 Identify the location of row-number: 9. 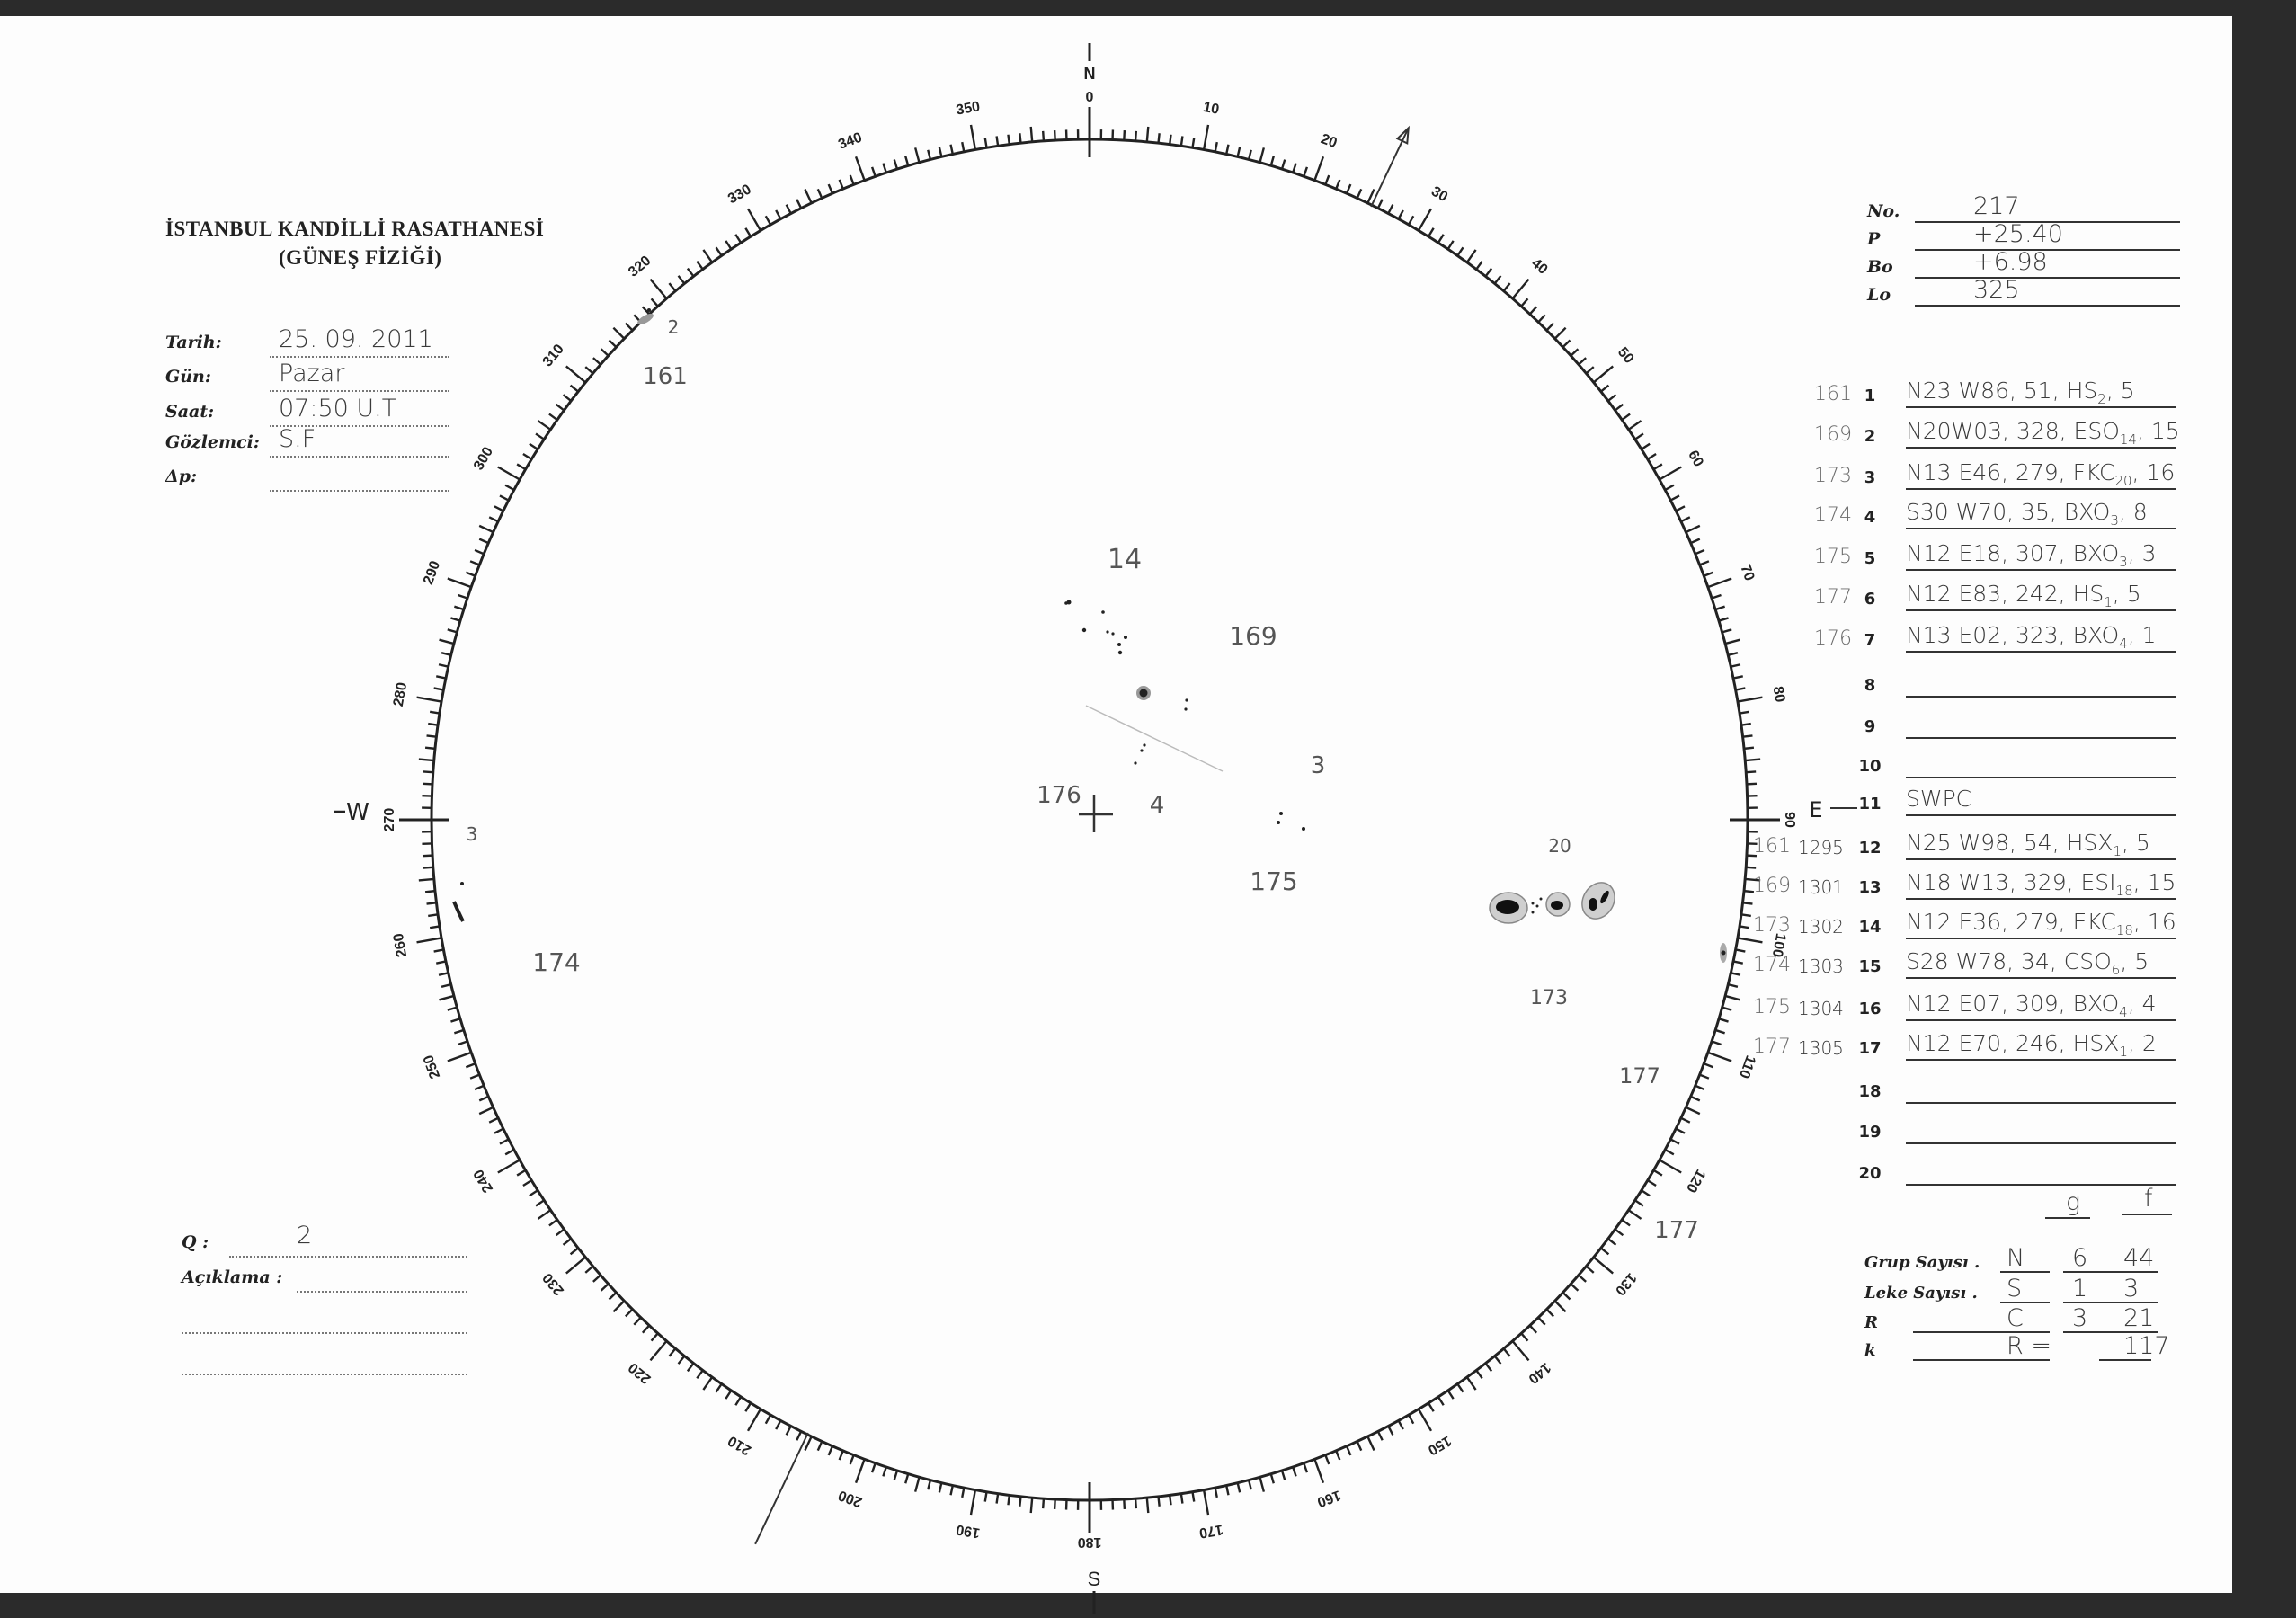
(1870, 726).